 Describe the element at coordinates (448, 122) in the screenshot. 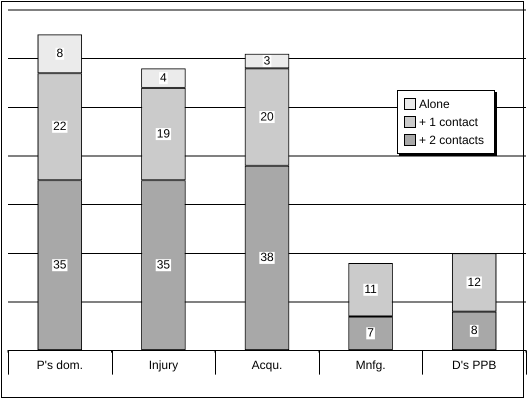

I see `legend-label: + 1 contact` at that location.